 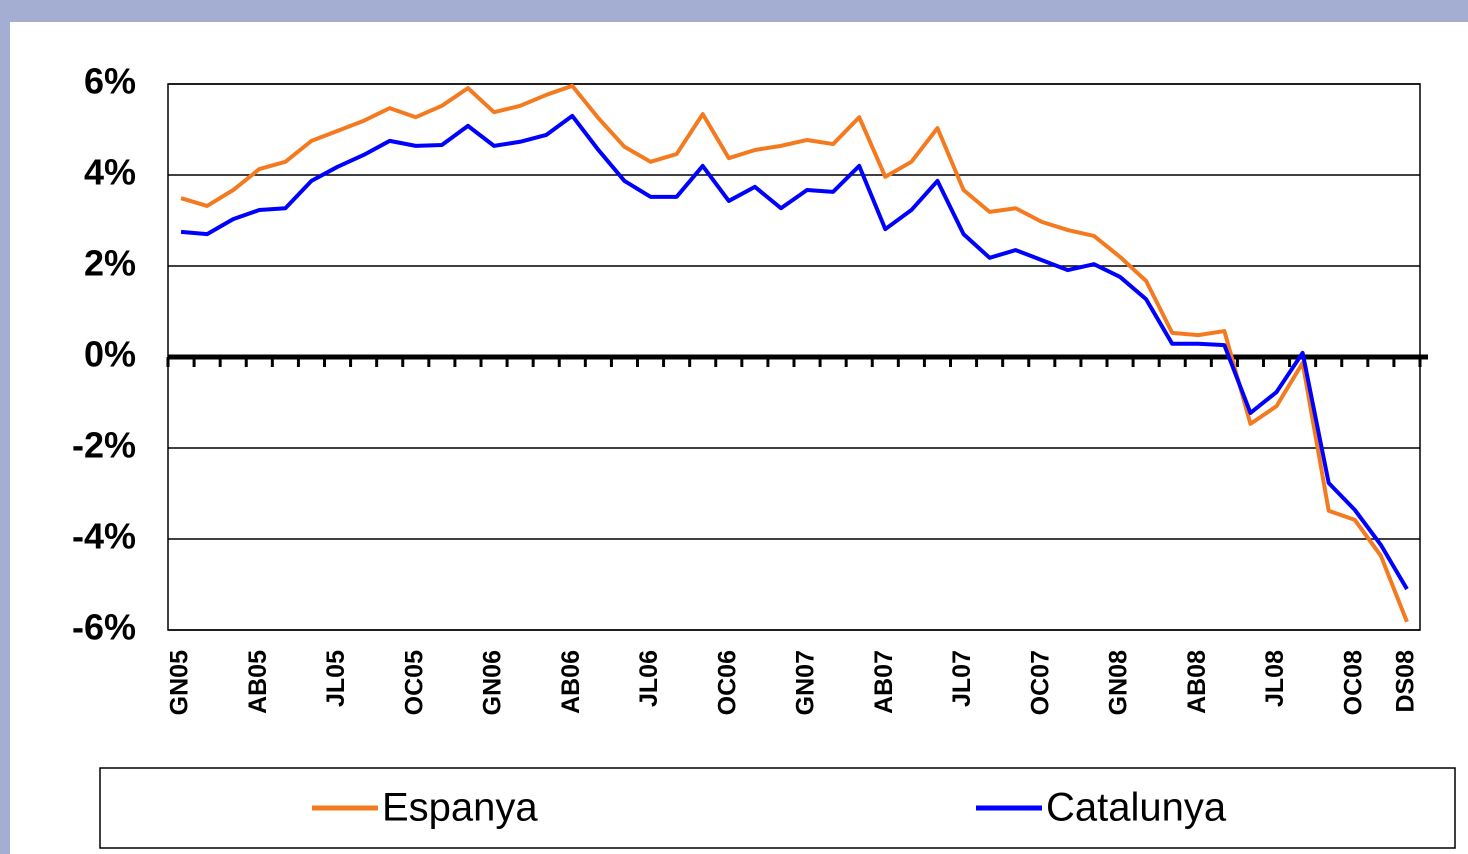 What do you see at coordinates (962, 678) in the screenshot?
I see `x-tick-label: JL07` at bounding box center [962, 678].